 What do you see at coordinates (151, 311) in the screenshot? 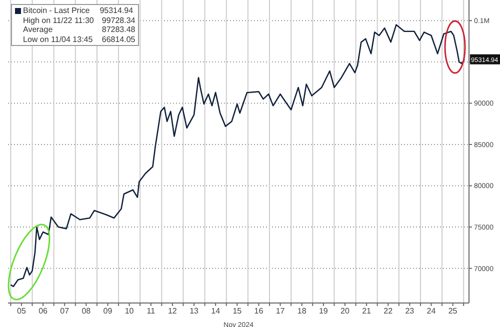
I see `x-tick-label: 11` at bounding box center [151, 311].